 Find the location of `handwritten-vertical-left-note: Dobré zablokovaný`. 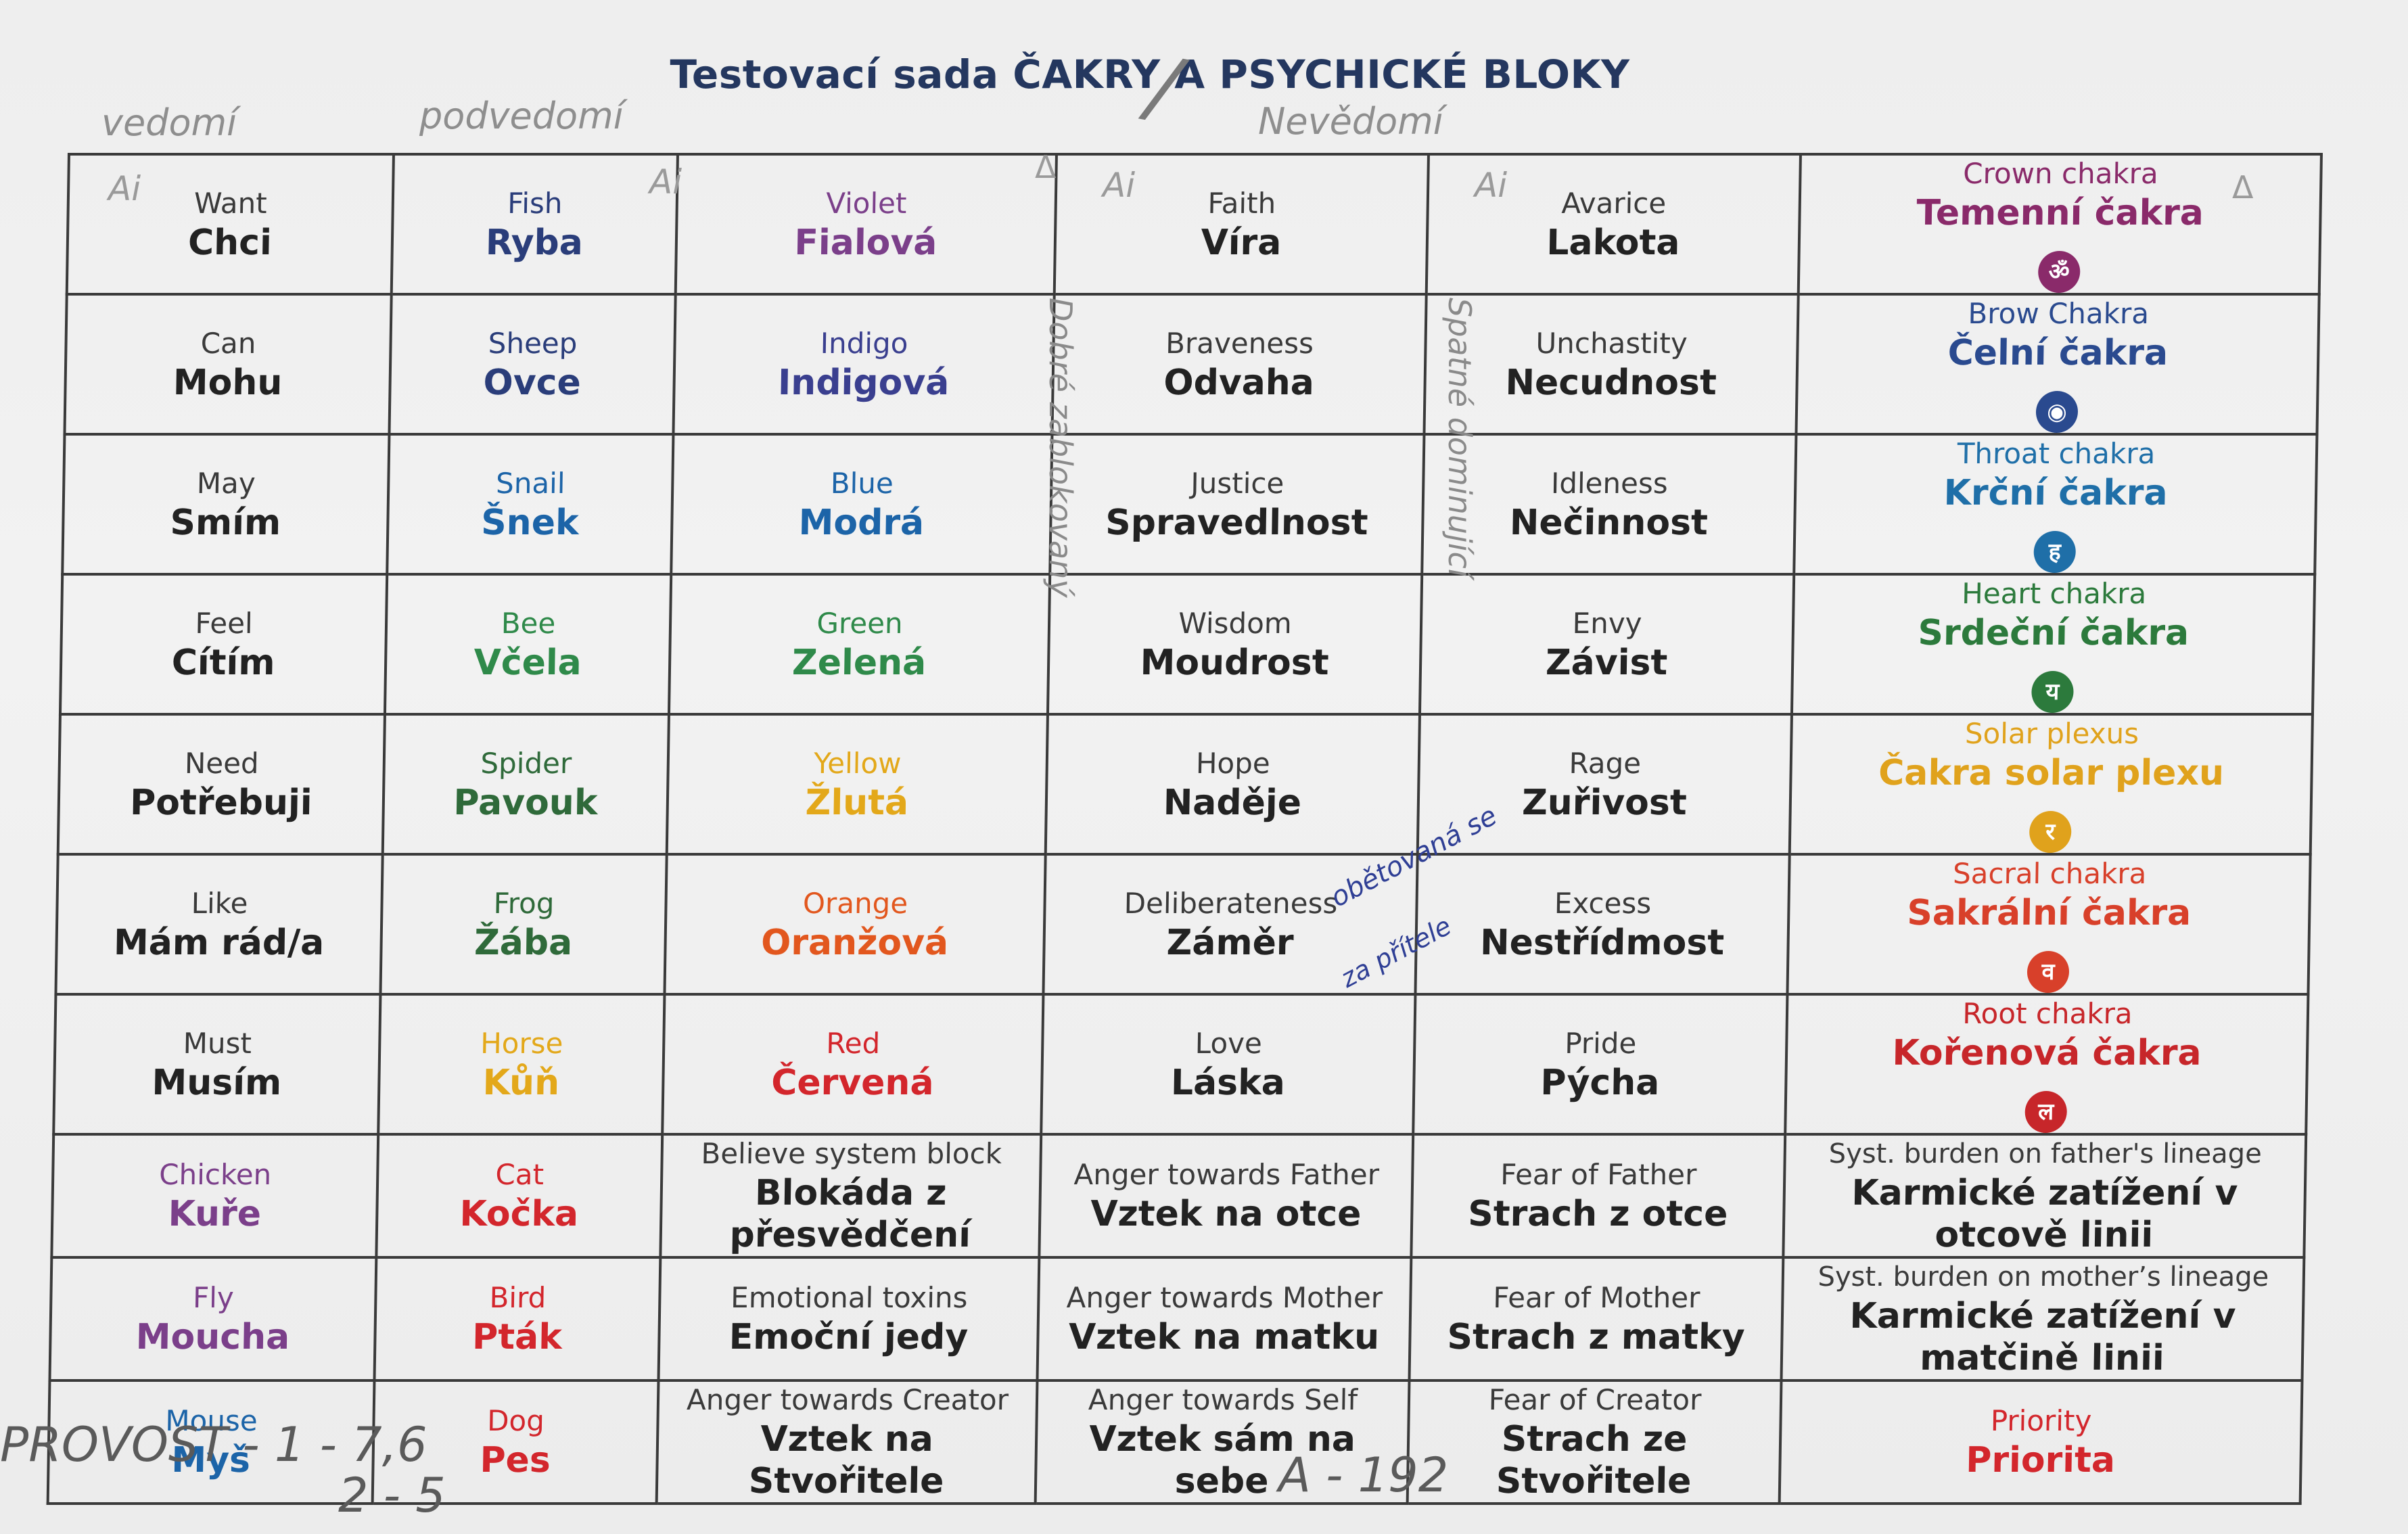

handwritten-vertical-left-note: Dobré zablokovaný is located at coordinates (1060, 448).